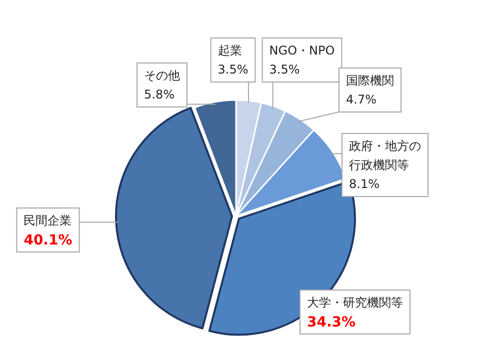 The height and width of the screenshot is (360, 480). I want to click on data-label: 34.3%, so click(331, 322).